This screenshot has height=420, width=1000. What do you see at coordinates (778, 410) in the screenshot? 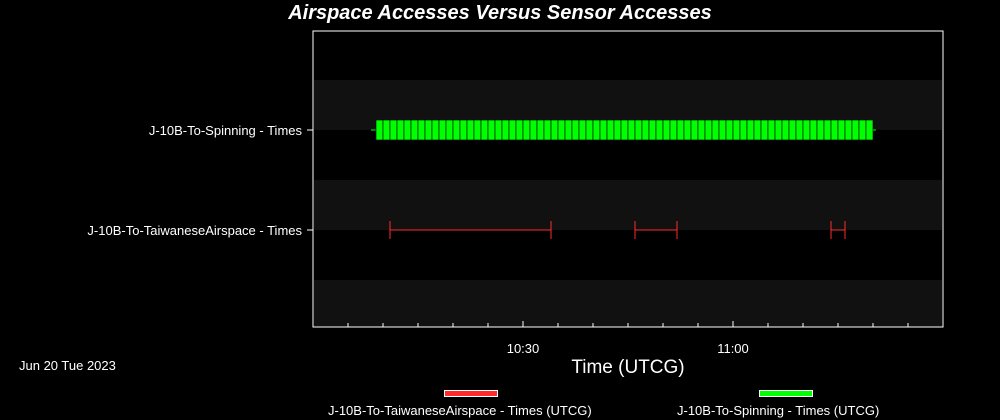
I see `legend-label-spinning: J-10B-To-Spinning - Times (UTCG)` at bounding box center [778, 410].